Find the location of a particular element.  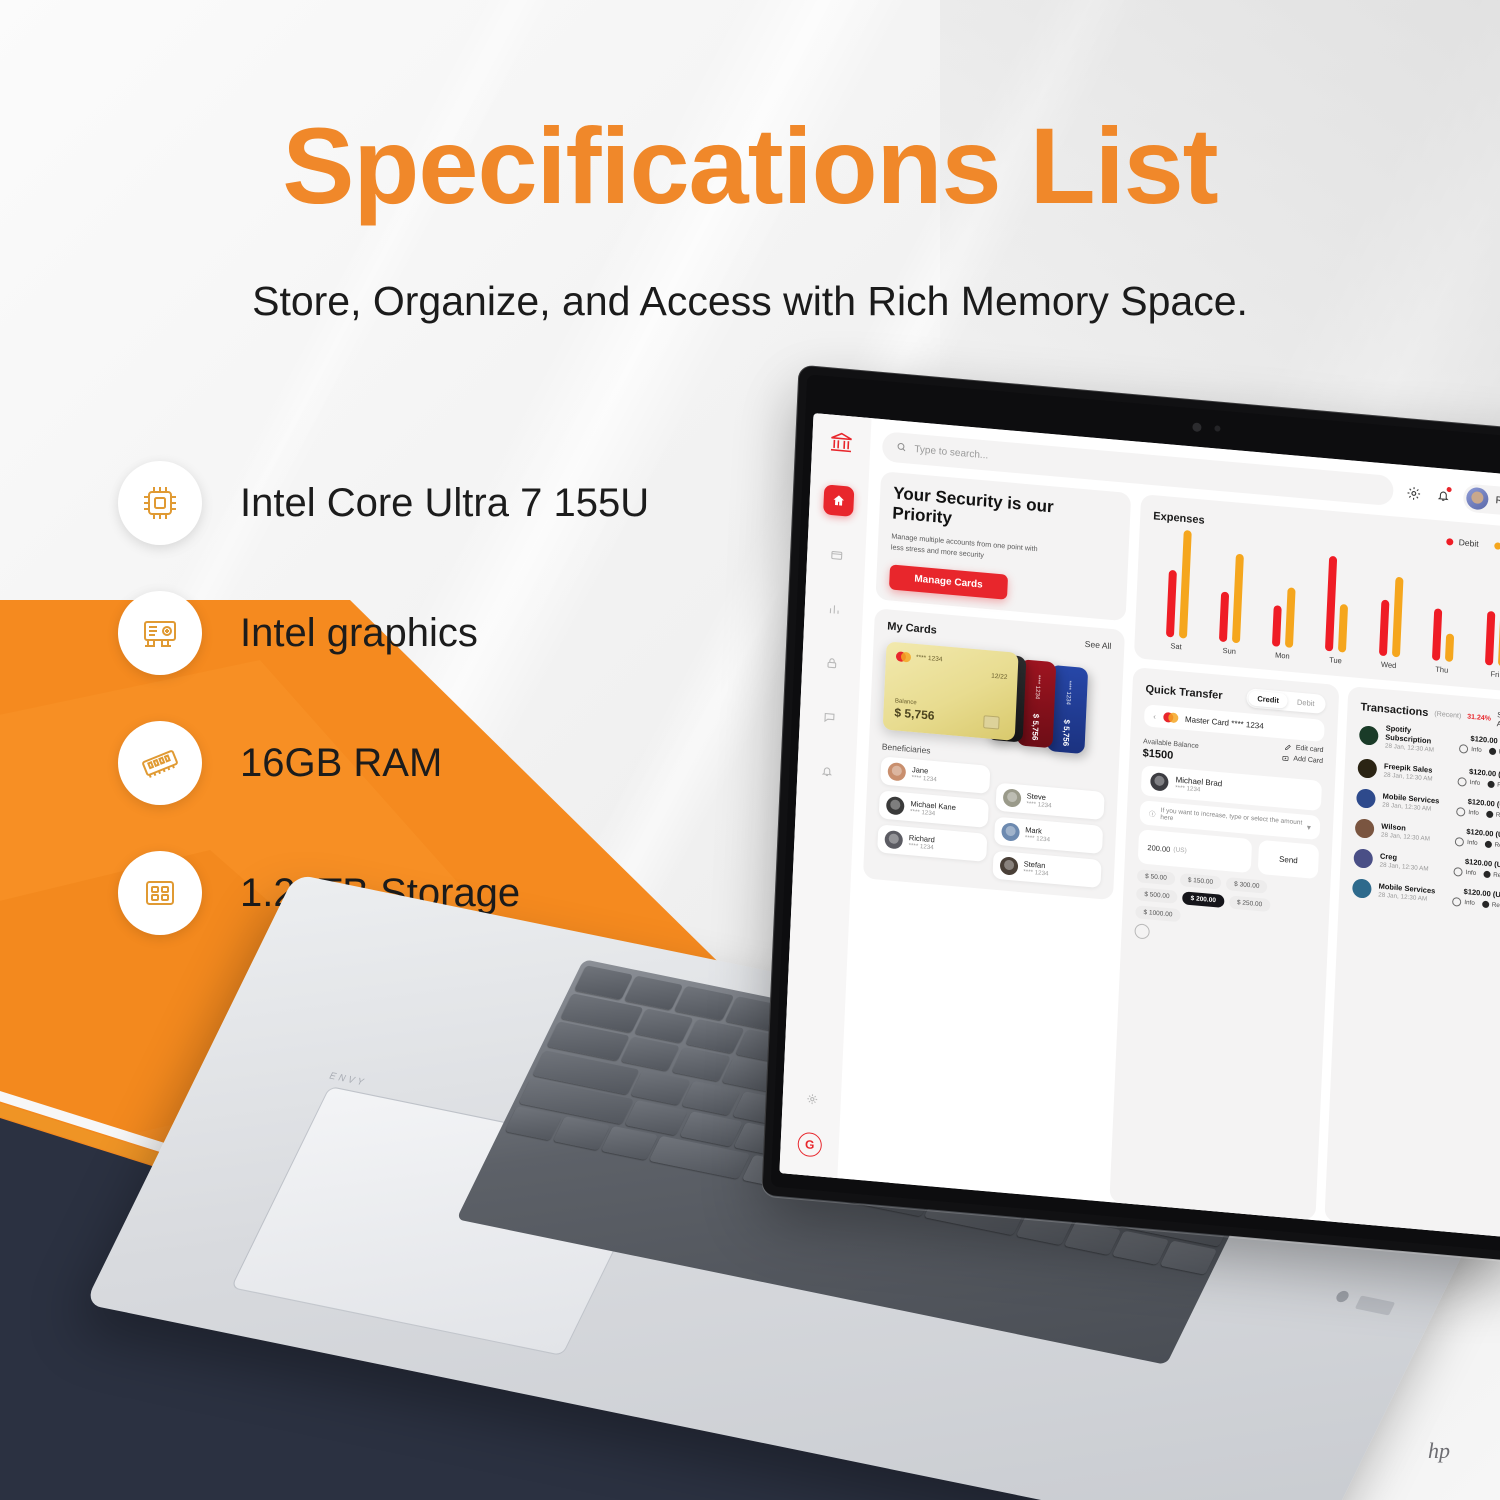

chart-x-label: Sun is located at coordinates (1229, 651).